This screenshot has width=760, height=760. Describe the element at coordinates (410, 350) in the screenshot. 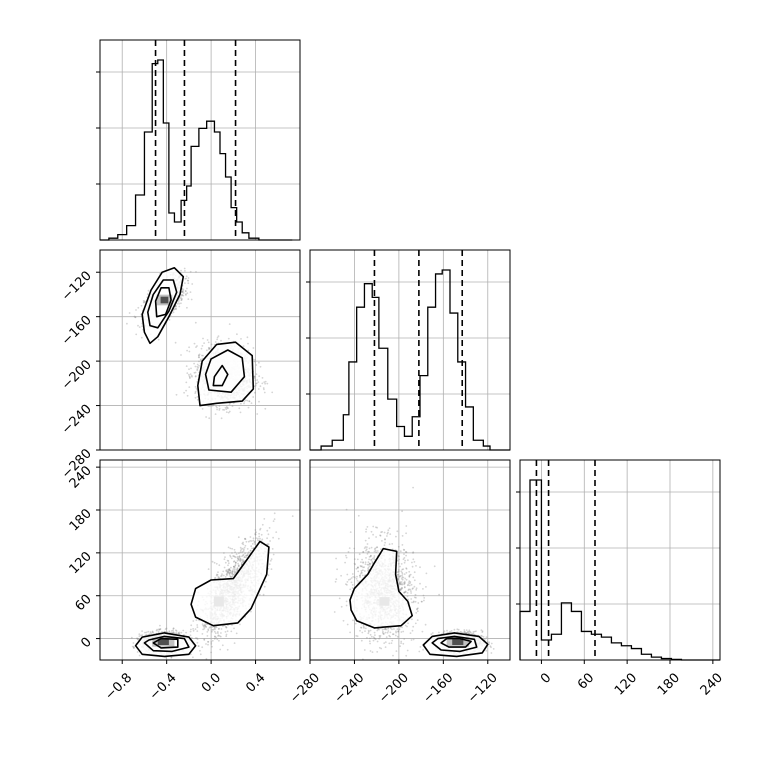

I see `panel-background` at that location.